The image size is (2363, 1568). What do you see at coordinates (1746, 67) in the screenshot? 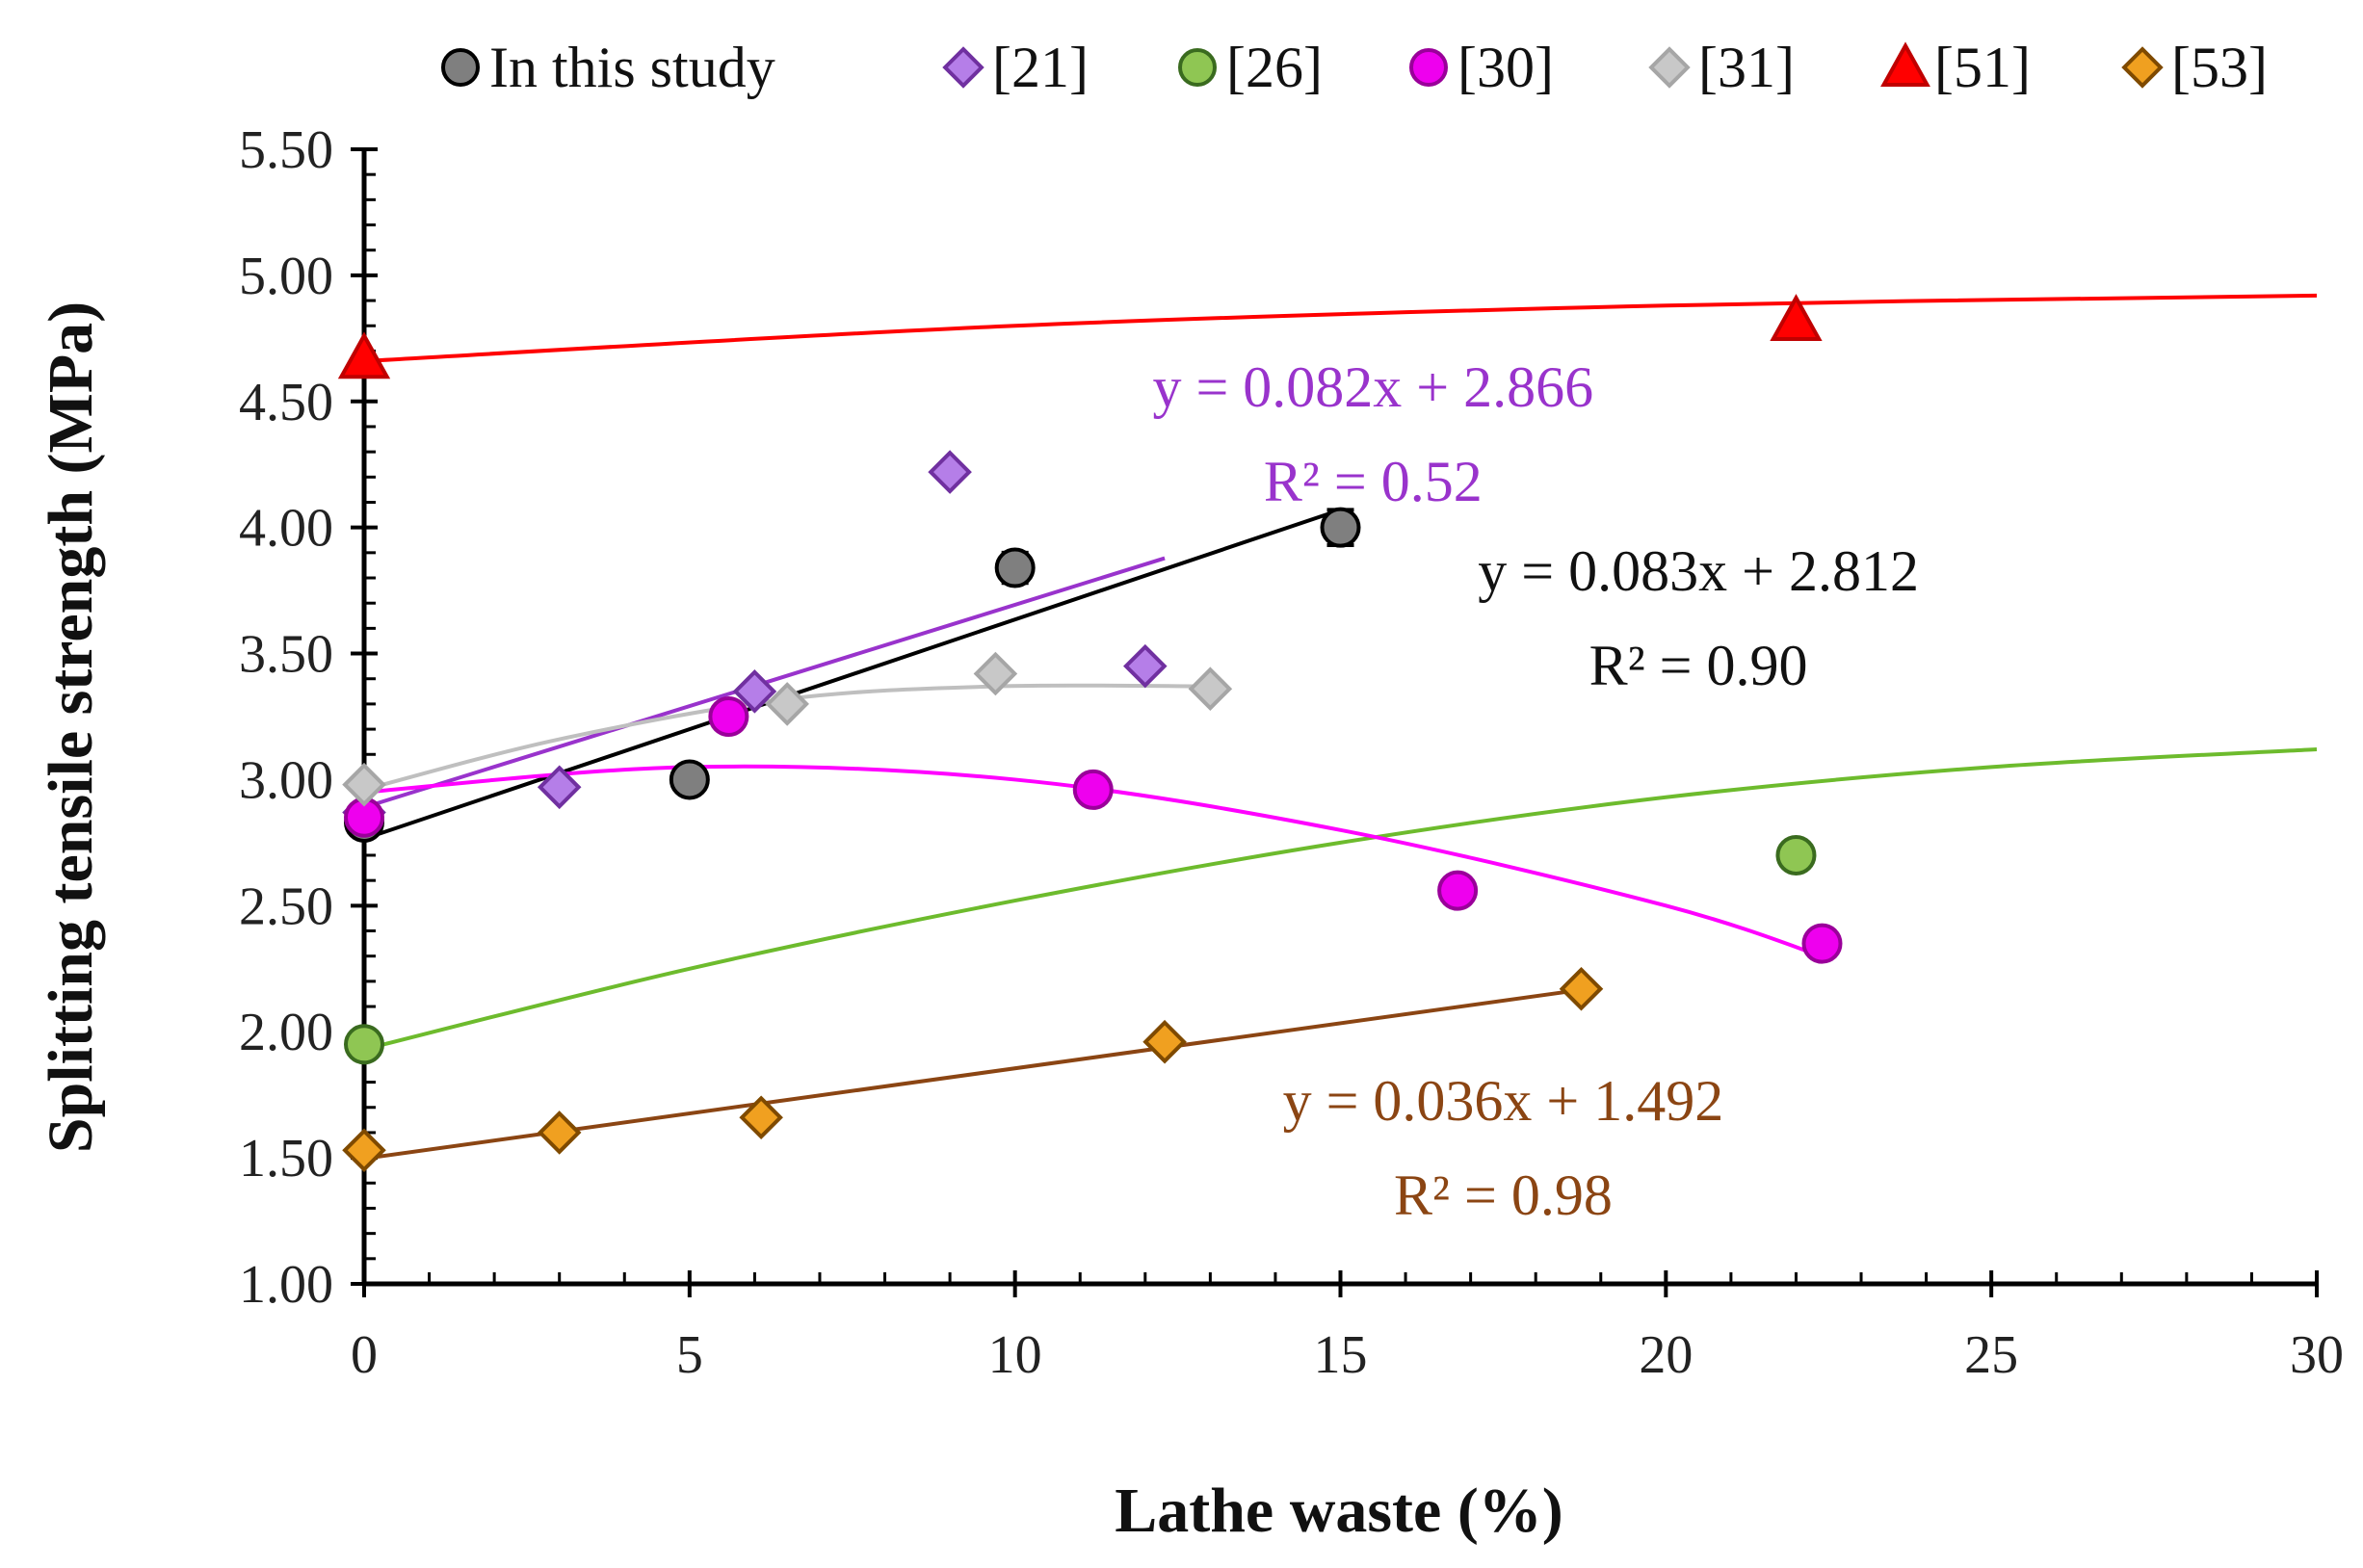
I see `legend-label: [31]` at bounding box center [1746, 67].